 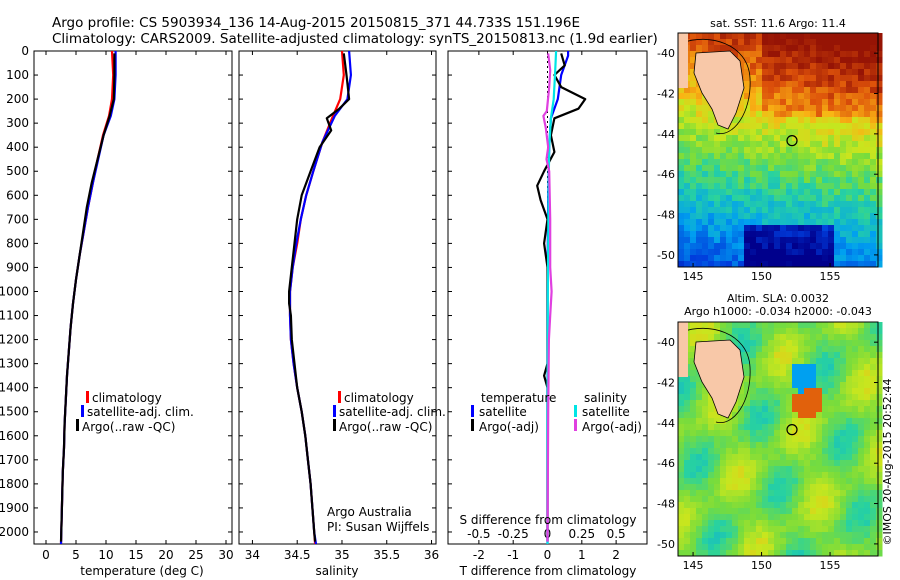 What do you see at coordinates (14, 532) in the screenshot?
I see `depth-tick-label: 2000` at bounding box center [14, 532].